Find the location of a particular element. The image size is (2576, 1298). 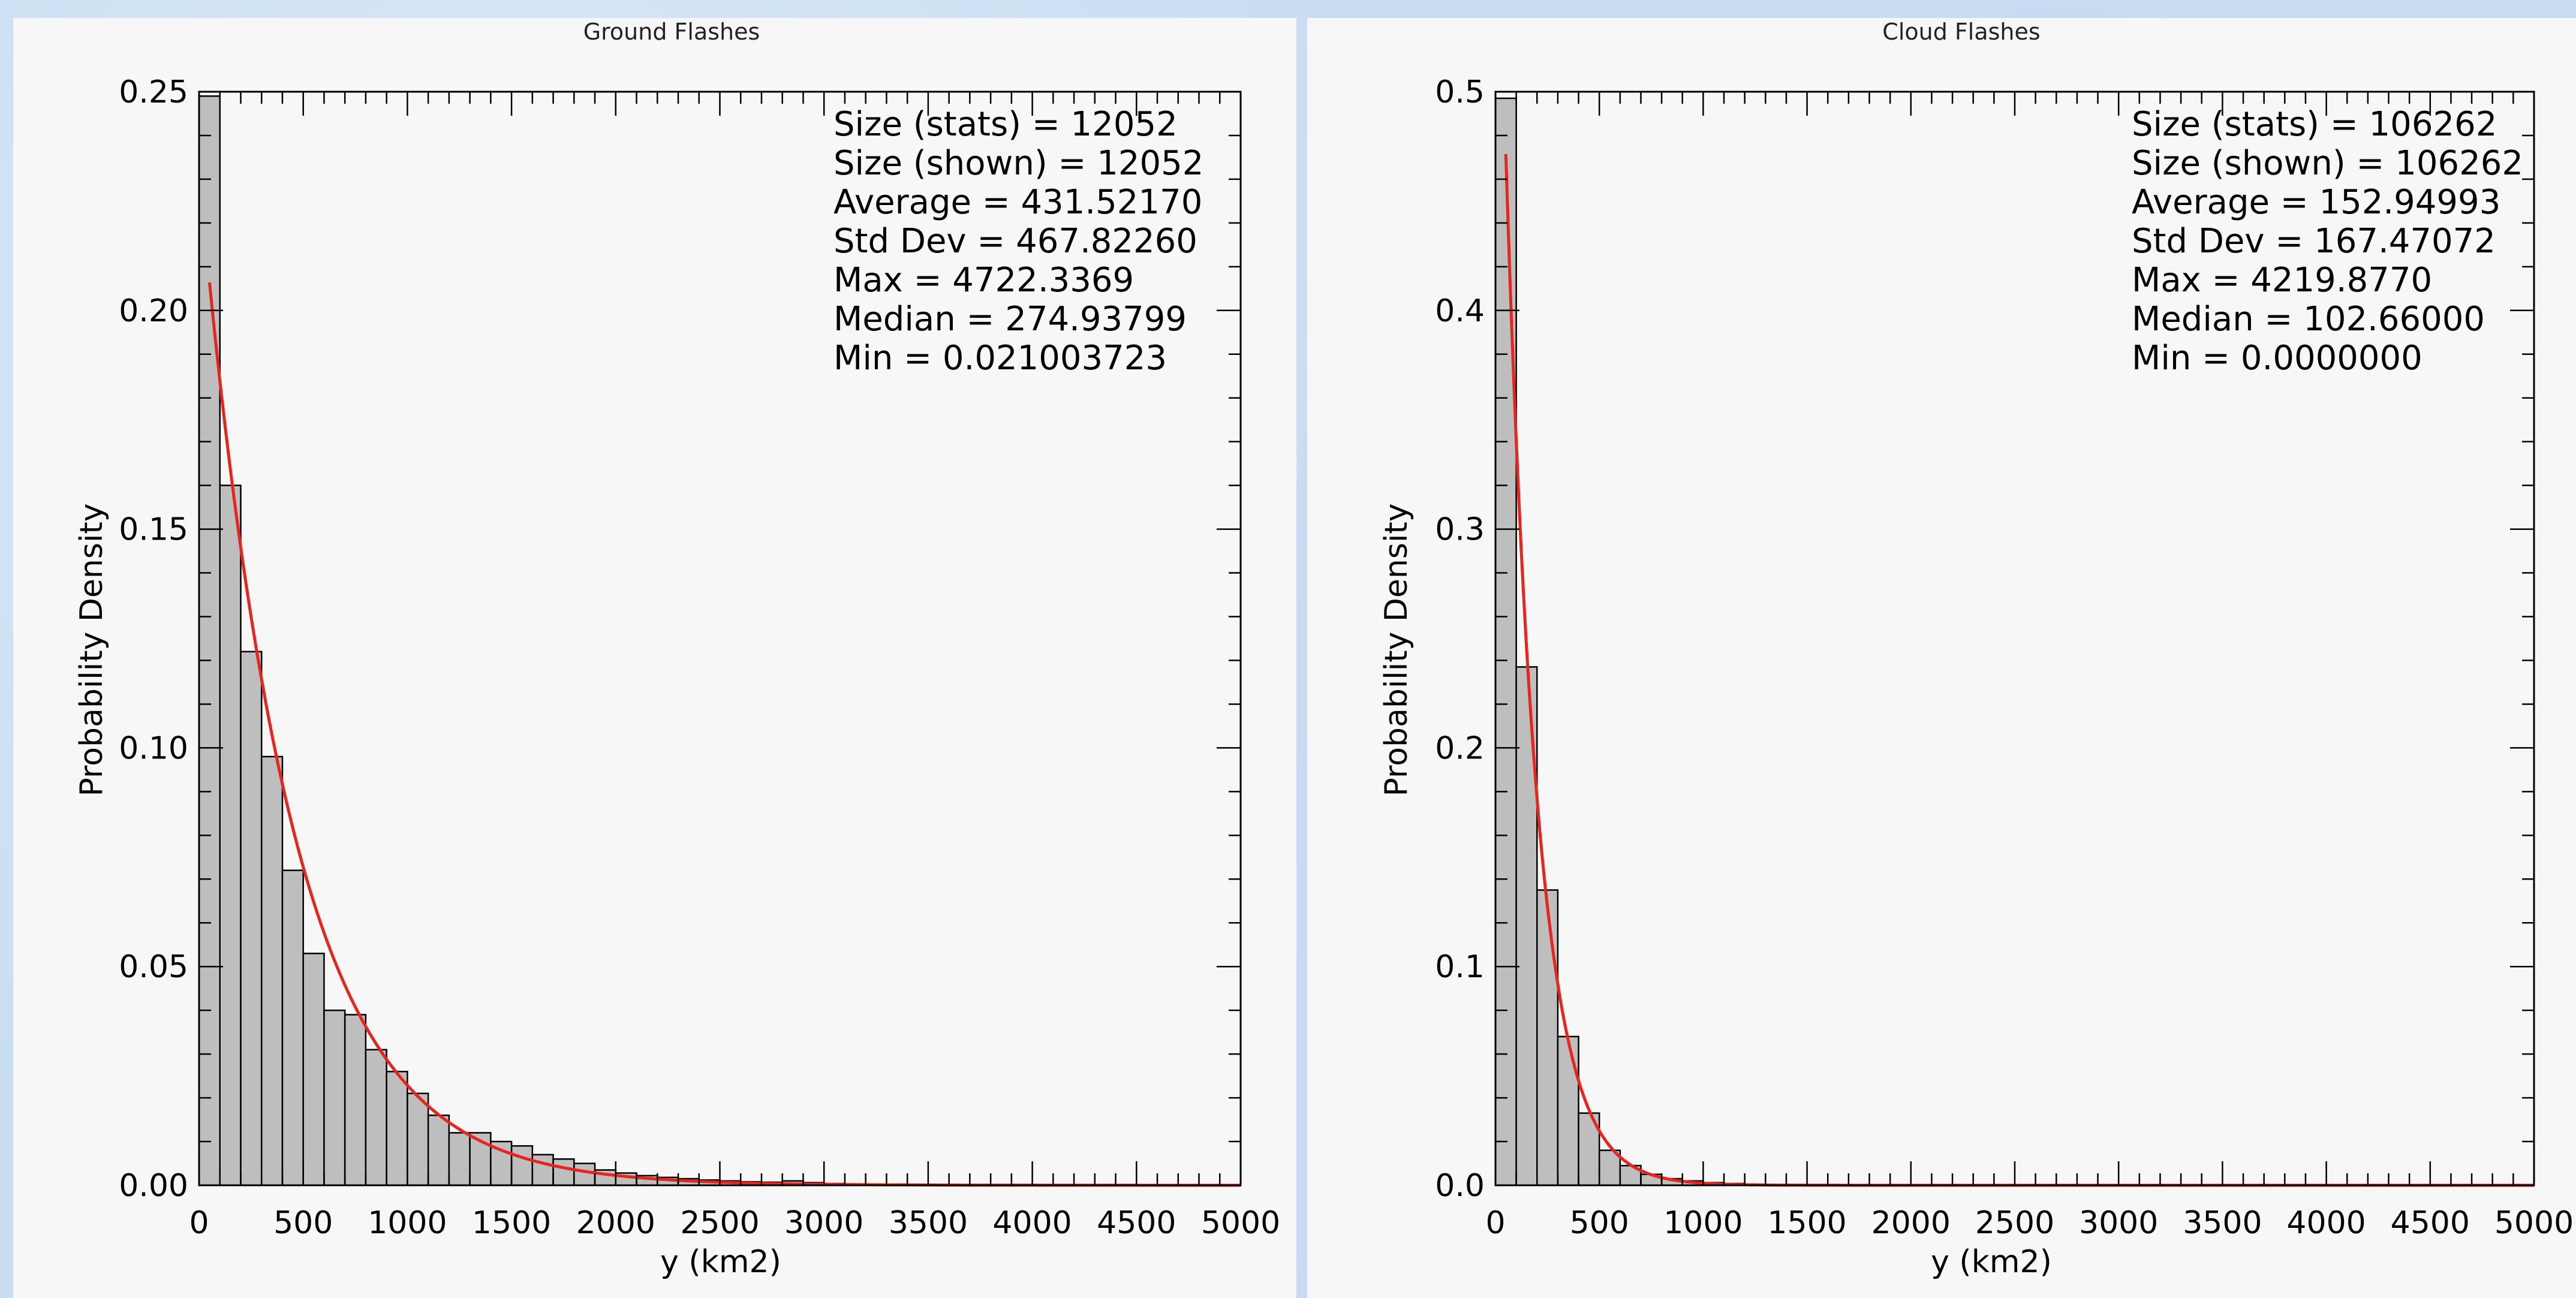

stat-max: Max = 4219.8770 is located at coordinates (2282, 280).